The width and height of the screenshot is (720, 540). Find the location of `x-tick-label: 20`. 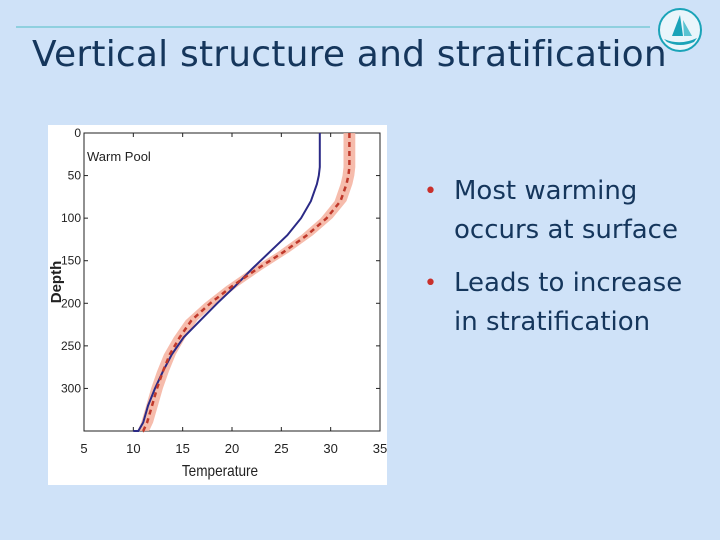

x-tick-label: 20 is located at coordinates (232, 448).